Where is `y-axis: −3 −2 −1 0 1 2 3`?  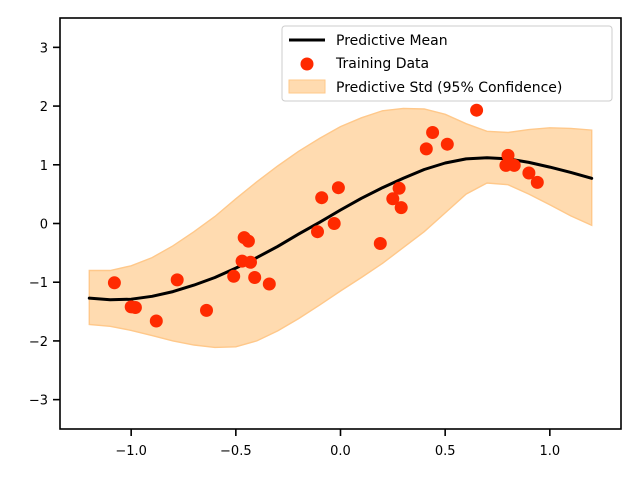
y-axis: −3 −2 −1 0 1 2 3 is located at coordinates (44, 225).